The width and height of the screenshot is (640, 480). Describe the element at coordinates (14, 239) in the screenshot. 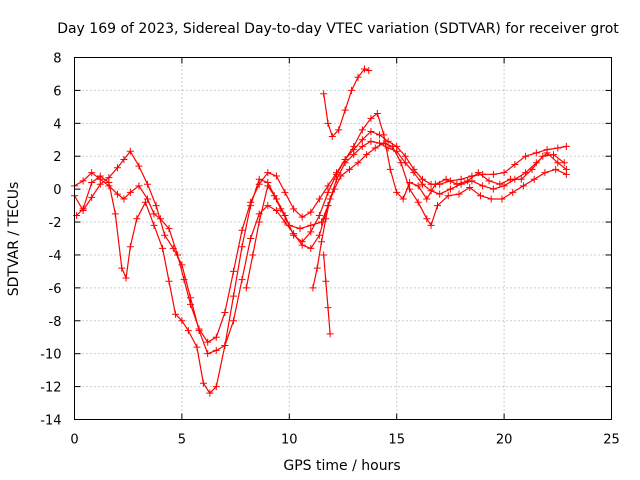

I see `y-axis-label: SDTVAR / TECUs` at that location.